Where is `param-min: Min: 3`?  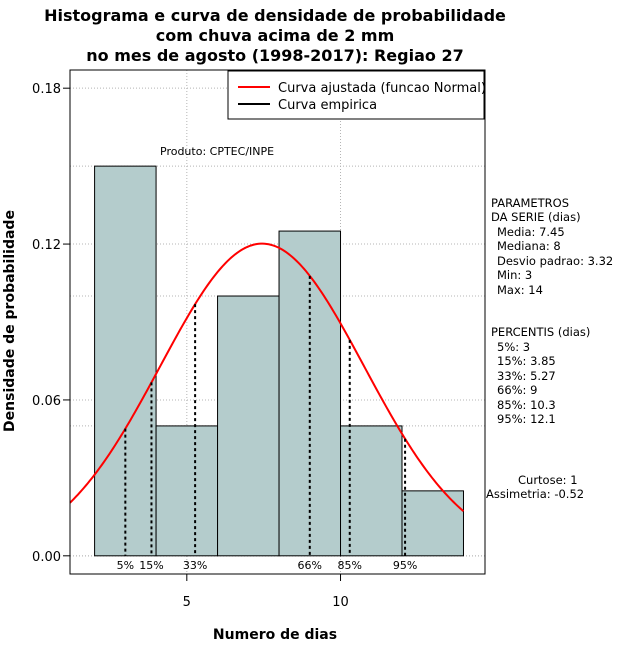
param-min: Min: 3 is located at coordinates (514, 275).